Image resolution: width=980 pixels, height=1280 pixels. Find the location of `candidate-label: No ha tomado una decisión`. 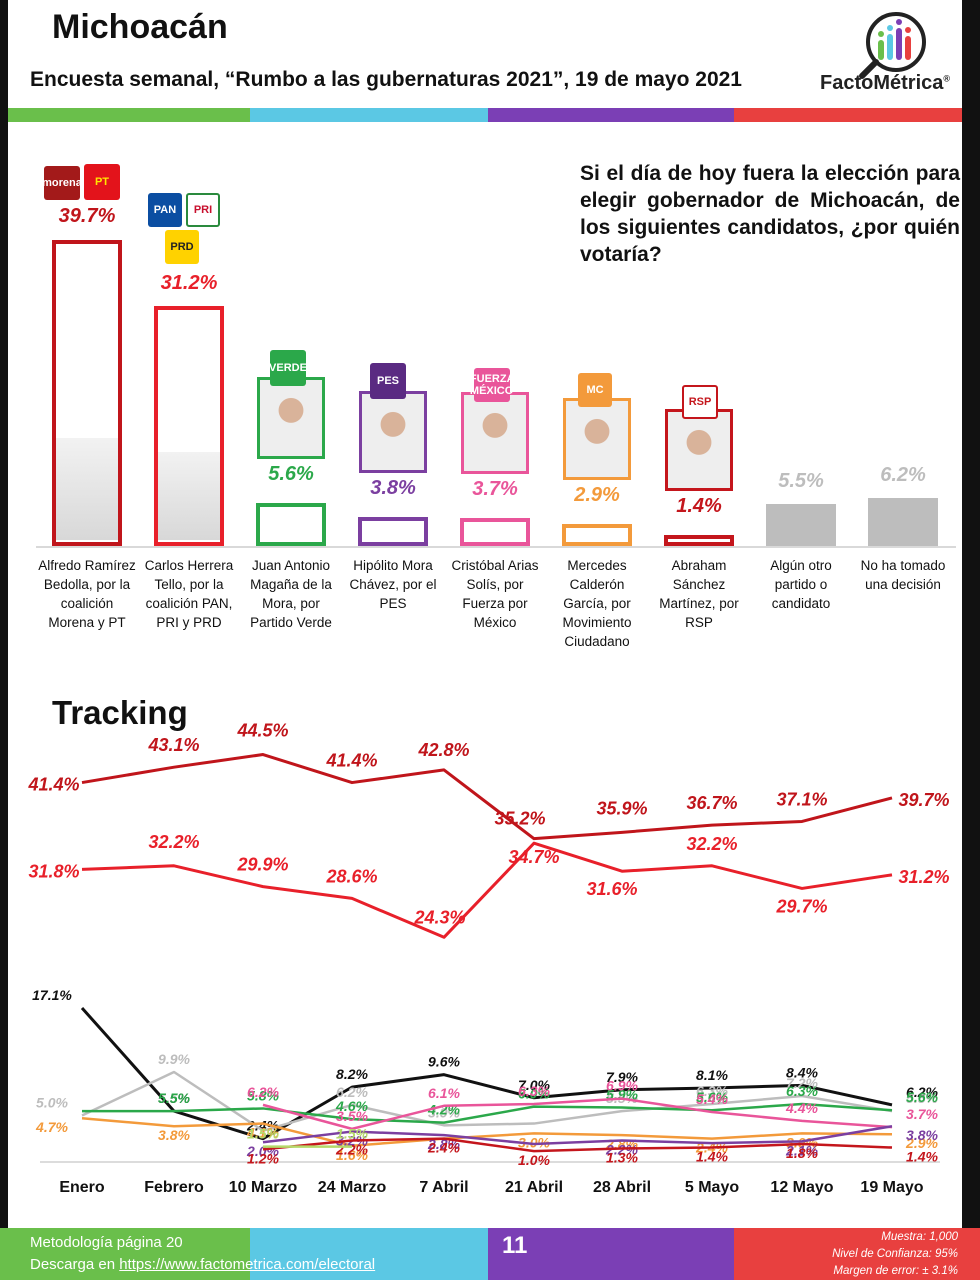

candidate-label: No ha tomado una decisión is located at coordinates (903, 575).